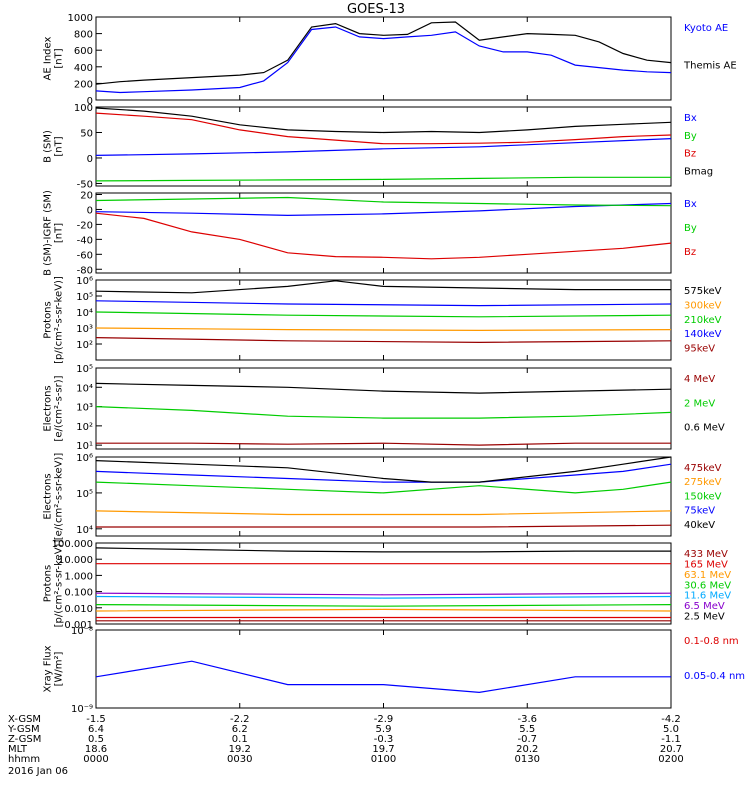 The width and height of the screenshot is (750, 800). Describe the element at coordinates (85, 255) in the screenshot. I see `y-tick-label: -60` at that location.